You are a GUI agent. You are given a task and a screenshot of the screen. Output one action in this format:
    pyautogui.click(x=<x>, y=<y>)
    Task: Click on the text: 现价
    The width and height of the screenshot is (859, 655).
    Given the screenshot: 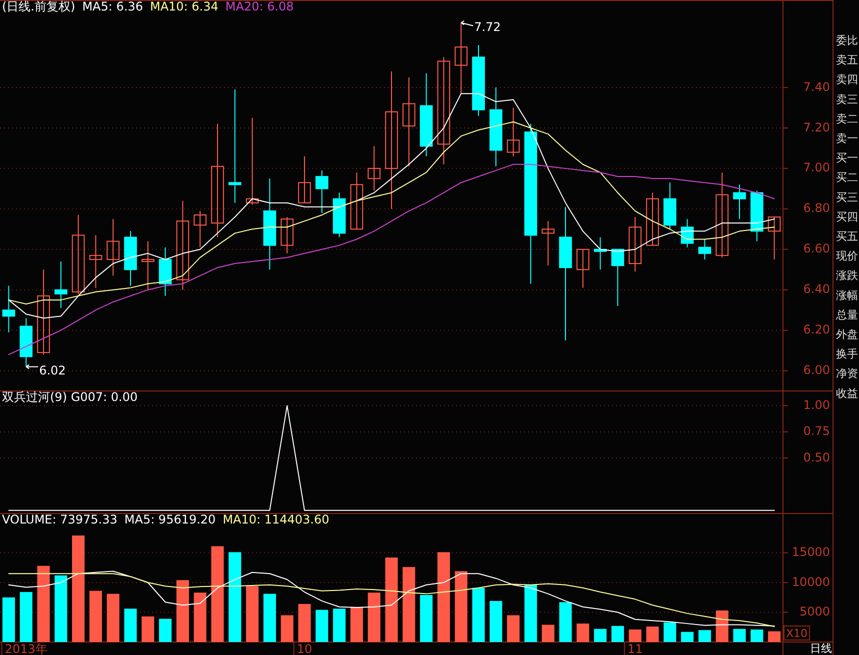 What is the action you would take?
    pyautogui.click(x=847, y=256)
    